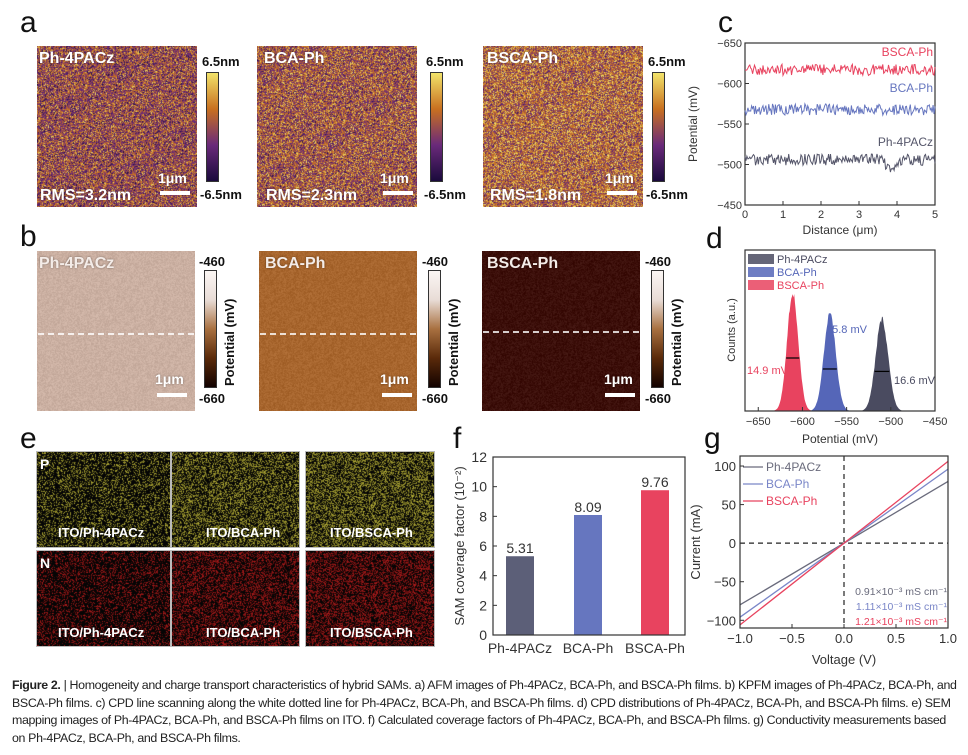 Image resolution: width=968 pixels, height=755 pixels. I want to click on x-tick-label: 4, so click(897, 215).